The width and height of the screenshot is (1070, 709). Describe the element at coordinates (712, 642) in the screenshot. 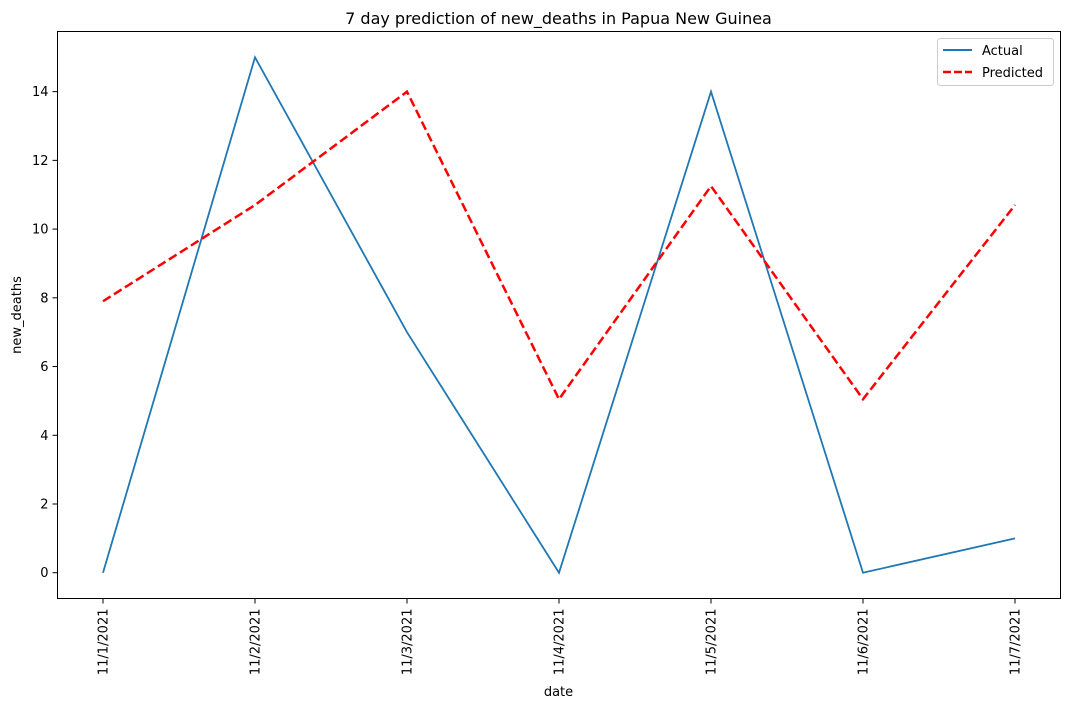

I see `x-tick-label: 11/5/2021` at that location.